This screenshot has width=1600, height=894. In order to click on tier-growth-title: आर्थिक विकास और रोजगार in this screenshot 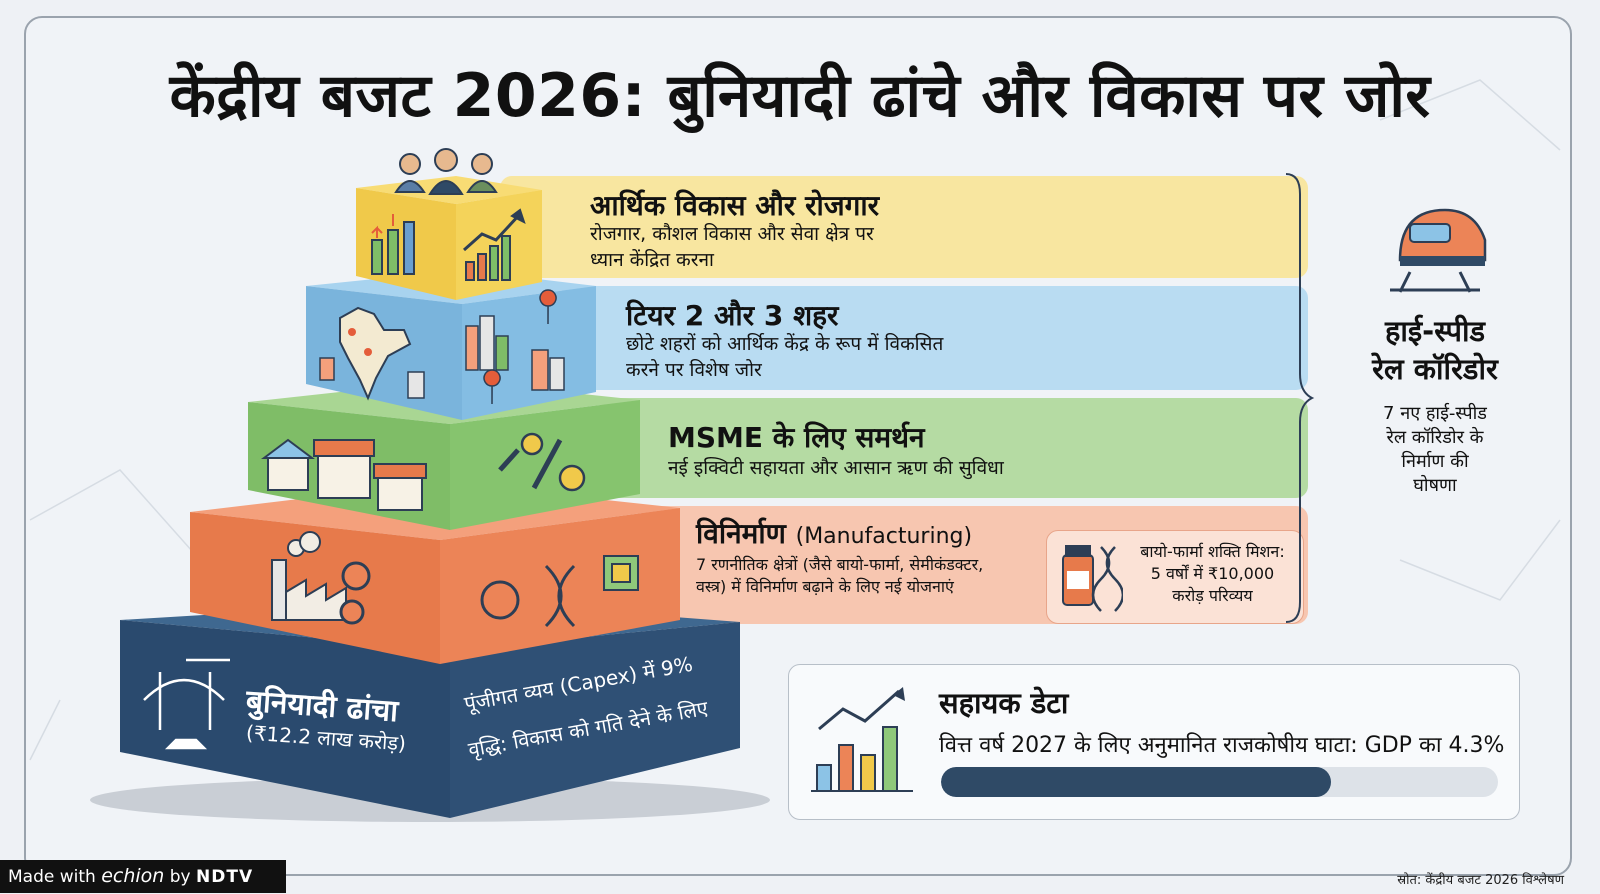, I will do `click(735, 205)`.